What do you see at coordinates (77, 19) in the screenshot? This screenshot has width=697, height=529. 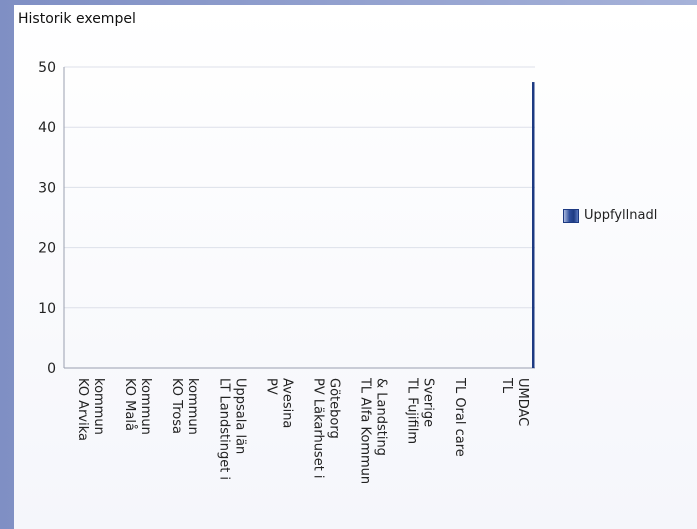 I see `chart-title: Historik exempel` at bounding box center [77, 19].